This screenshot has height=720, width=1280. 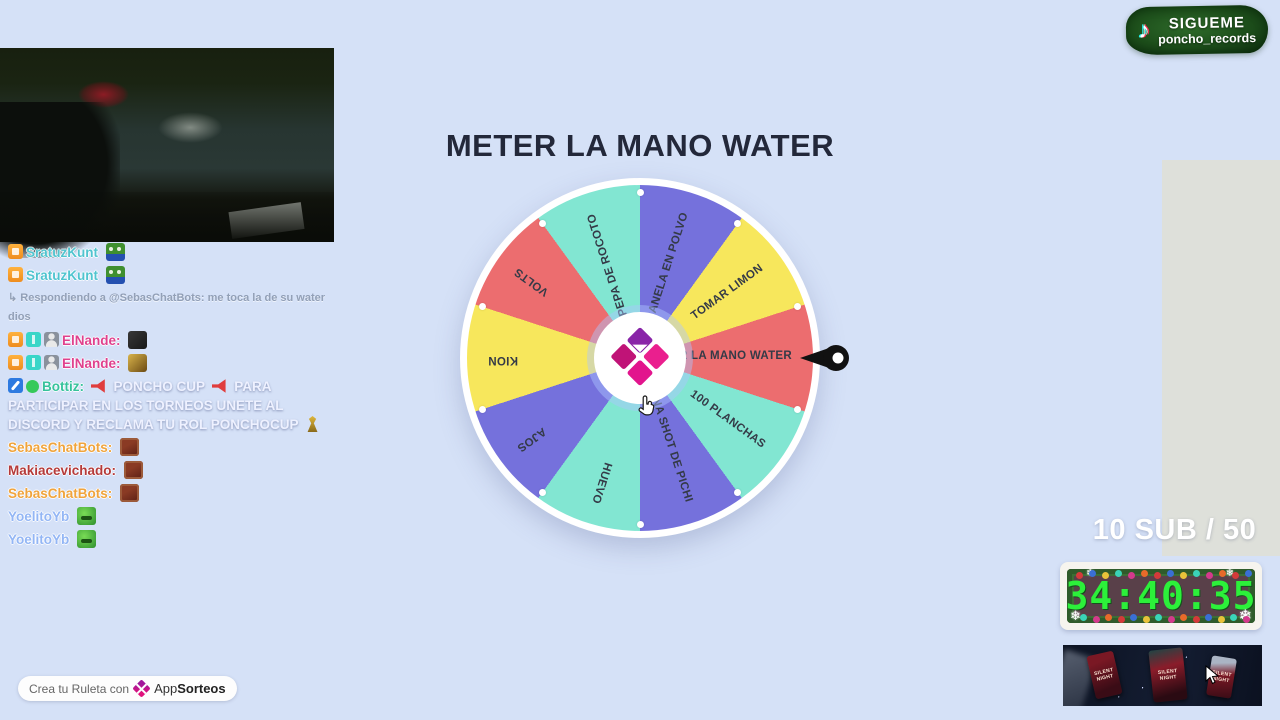 I want to click on mod-badge-icon, so click(x=15, y=385).